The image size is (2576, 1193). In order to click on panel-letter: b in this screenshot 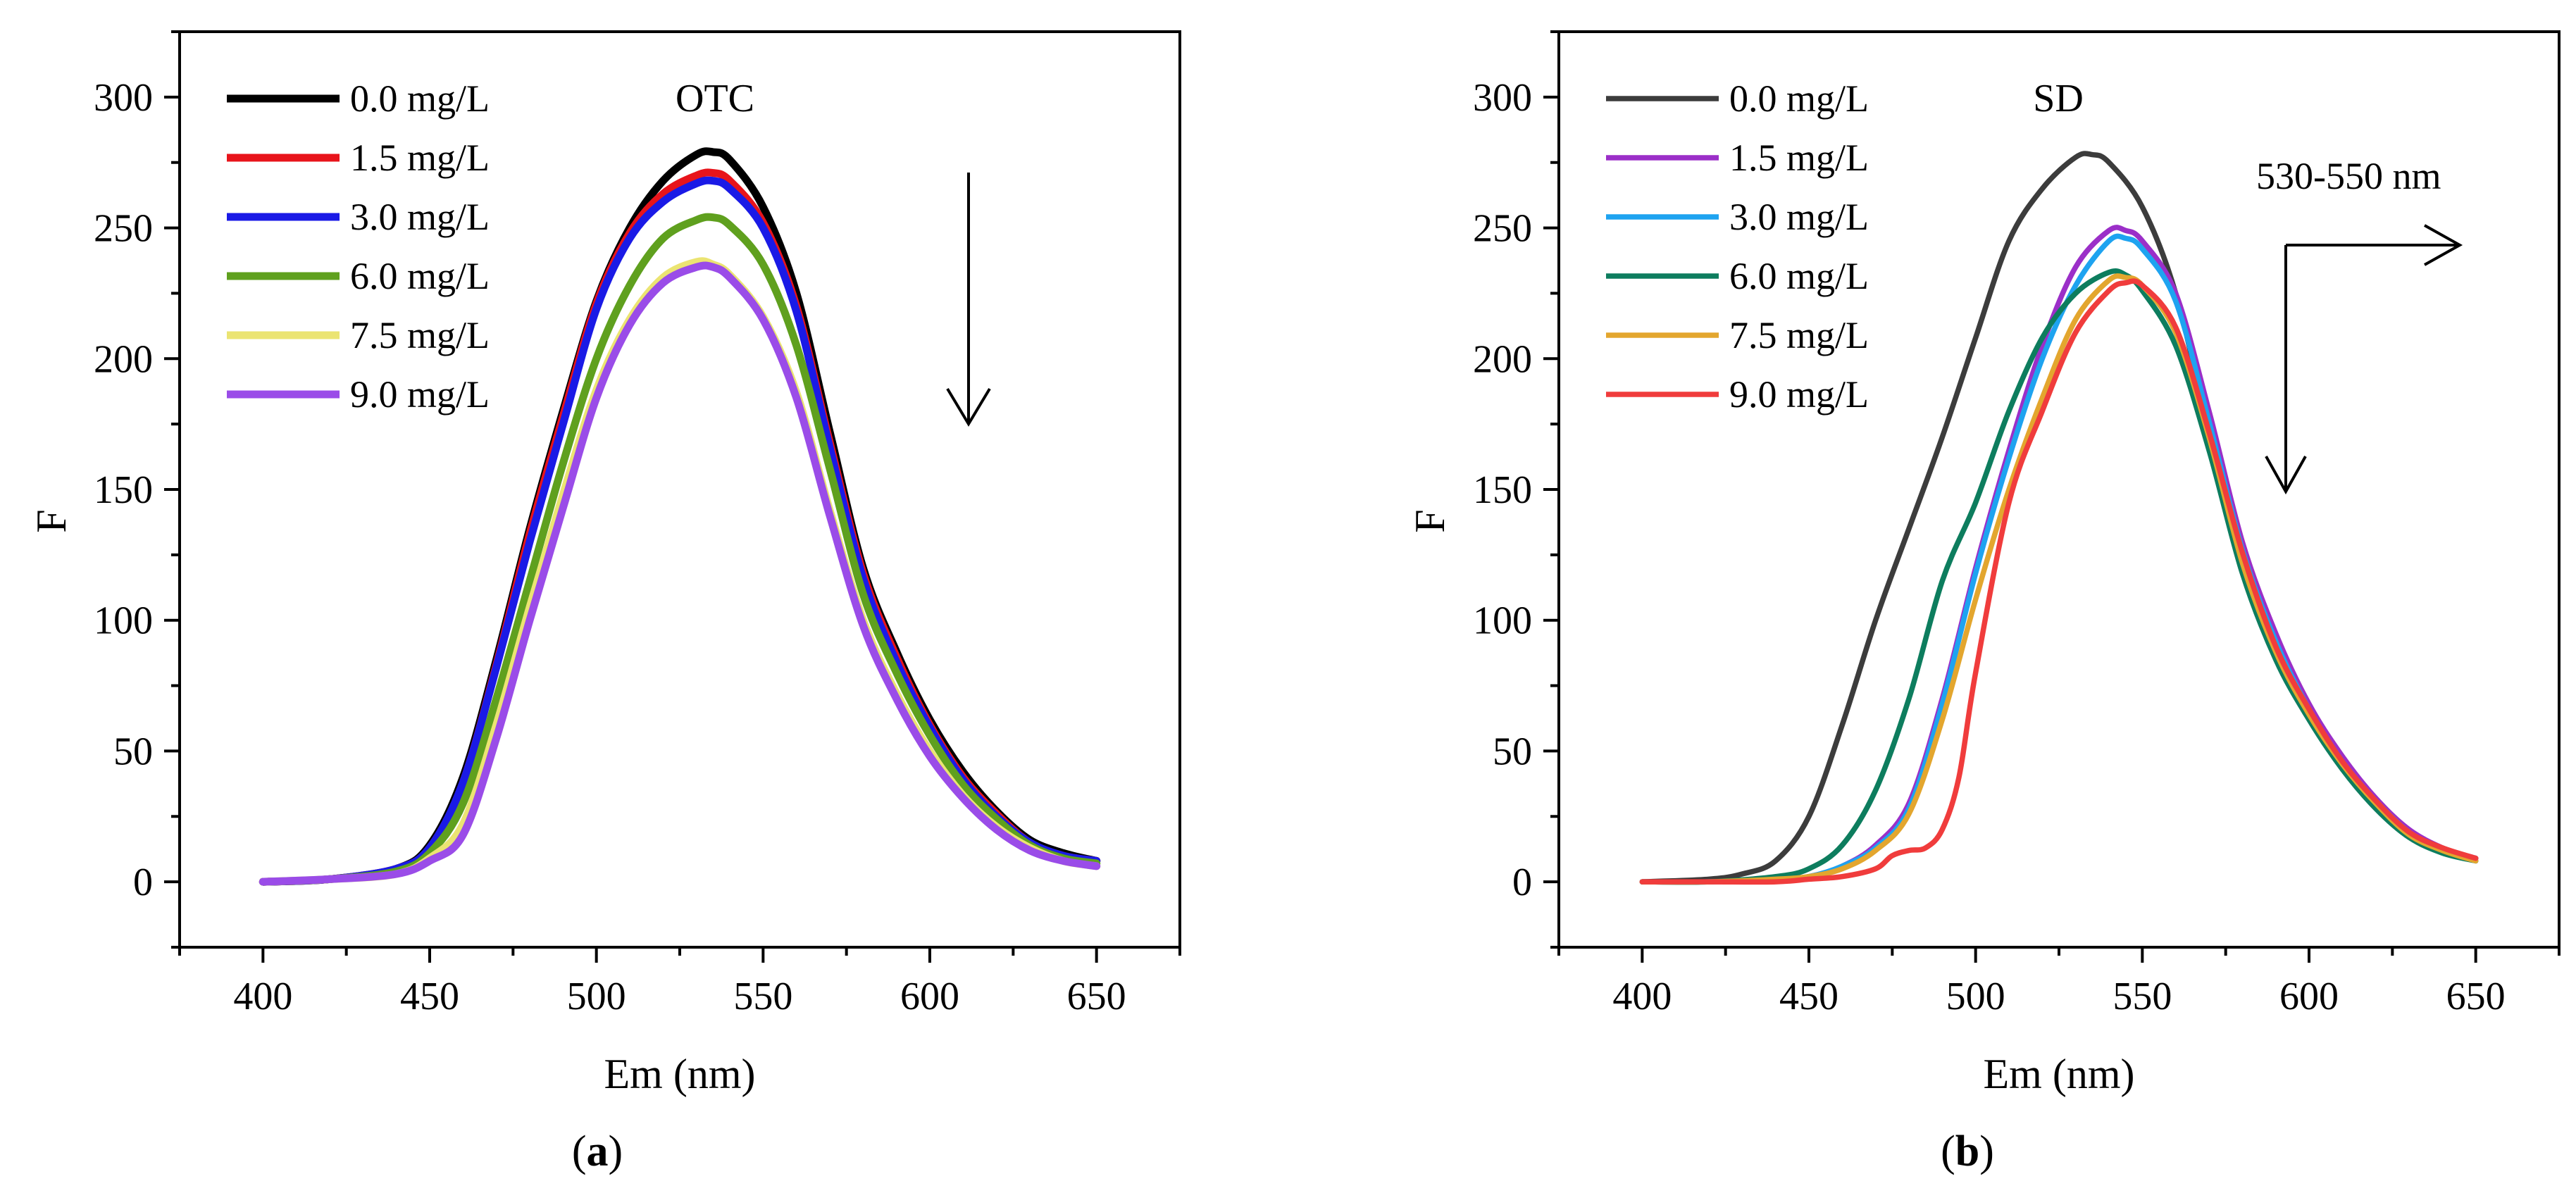, I will do `click(1967, 1151)`.